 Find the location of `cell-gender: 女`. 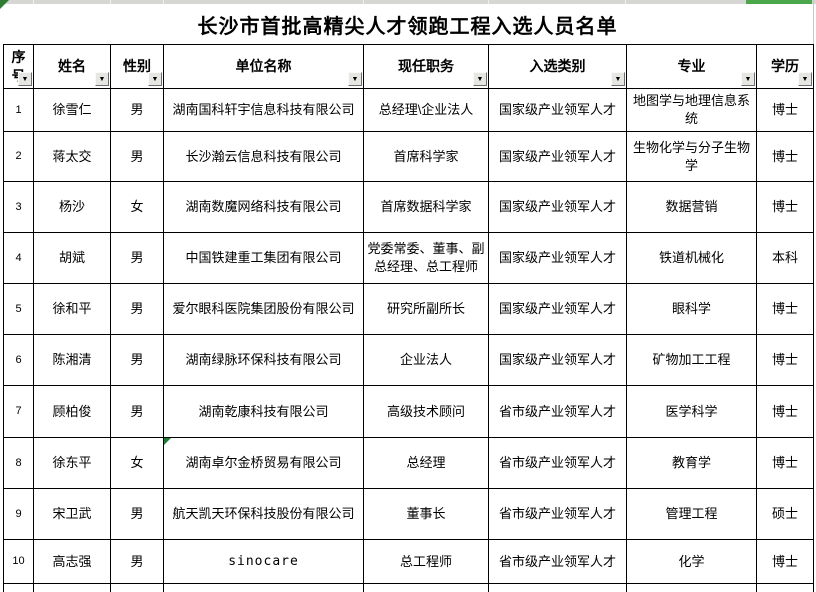

cell-gender: 女 is located at coordinates (137, 207).